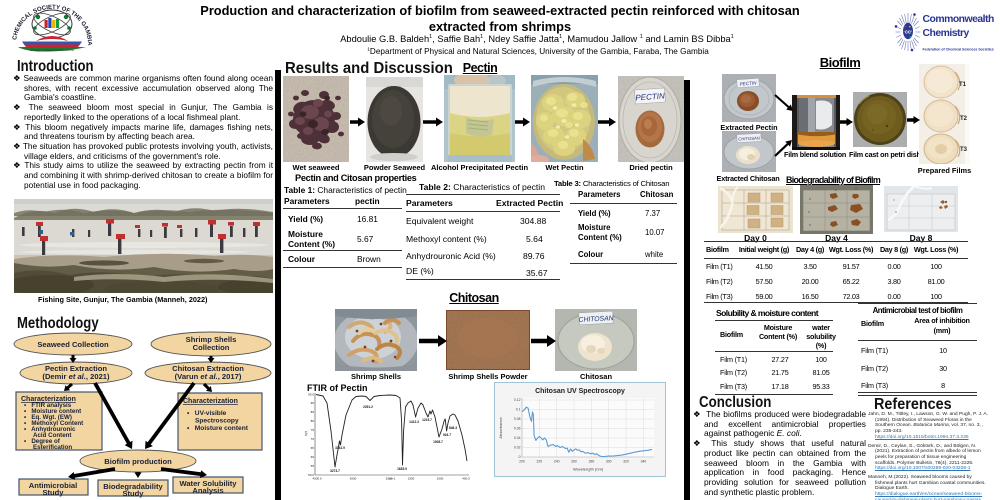 This screenshot has width=1000, height=500. I want to click on svg-text: 1500, so click(411, 479).